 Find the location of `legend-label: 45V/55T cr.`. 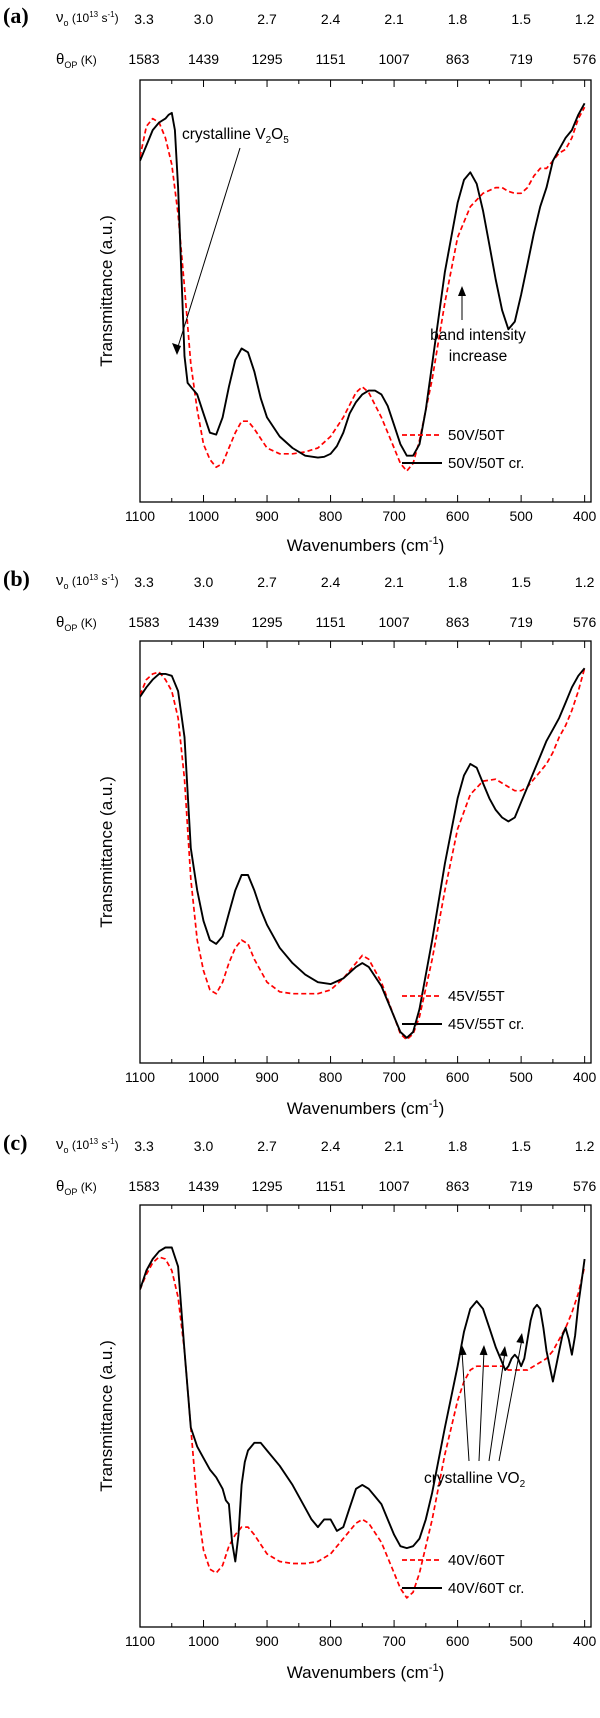

legend-label: 45V/55T cr. is located at coordinates (486, 1024).